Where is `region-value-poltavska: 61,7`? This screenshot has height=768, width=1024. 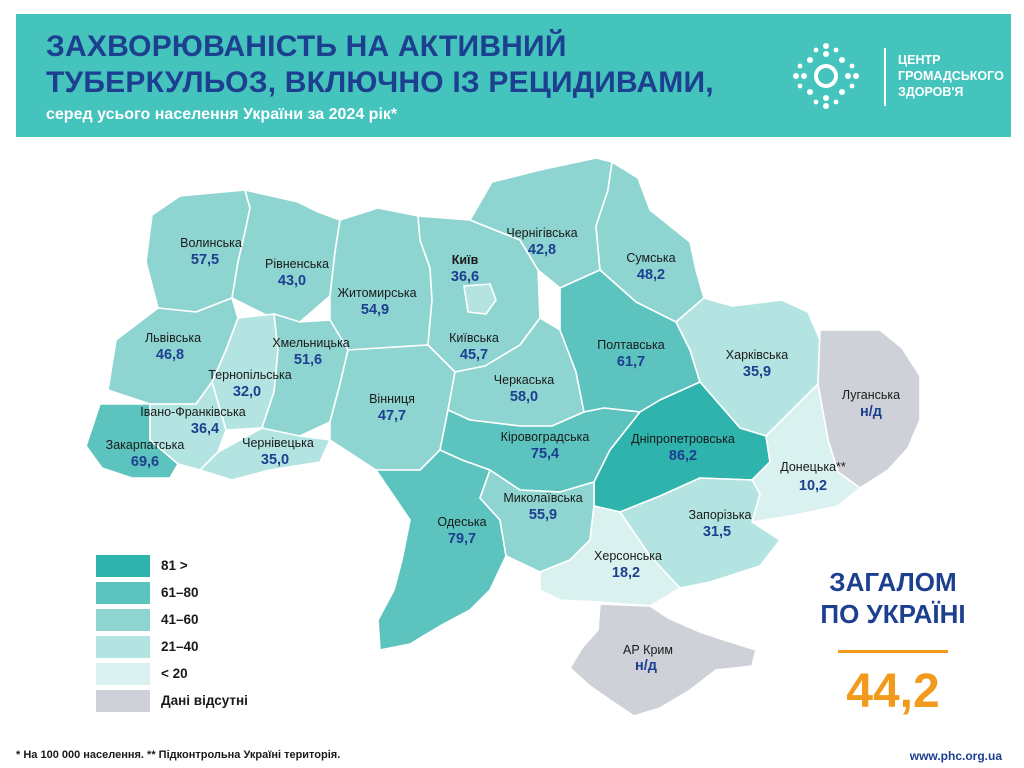 region-value-poltavska: 61,7 is located at coordinates (631, 362).